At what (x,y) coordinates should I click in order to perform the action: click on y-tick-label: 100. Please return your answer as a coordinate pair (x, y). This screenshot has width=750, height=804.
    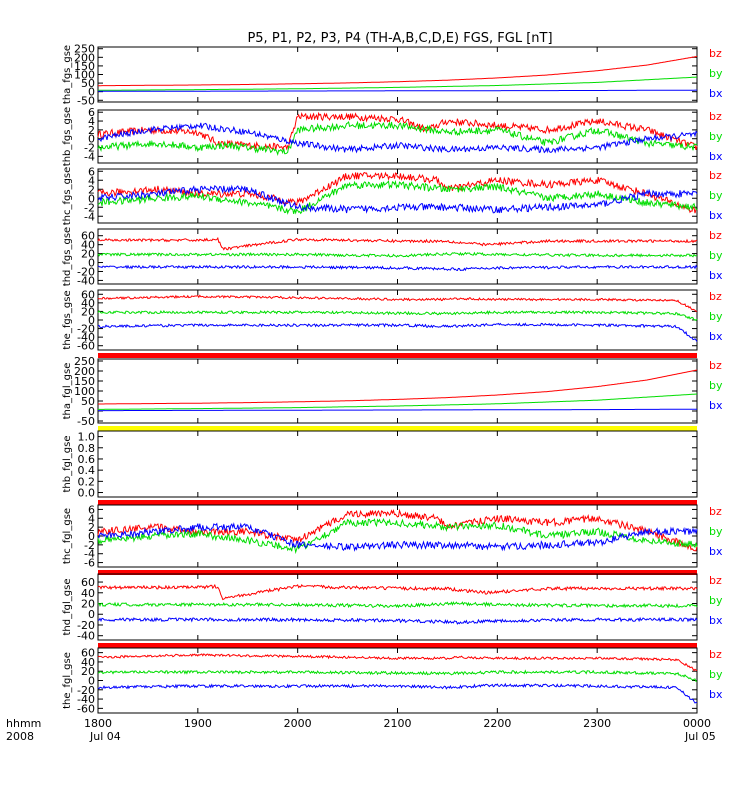
    Looking at the image, I should click on (84, 75).